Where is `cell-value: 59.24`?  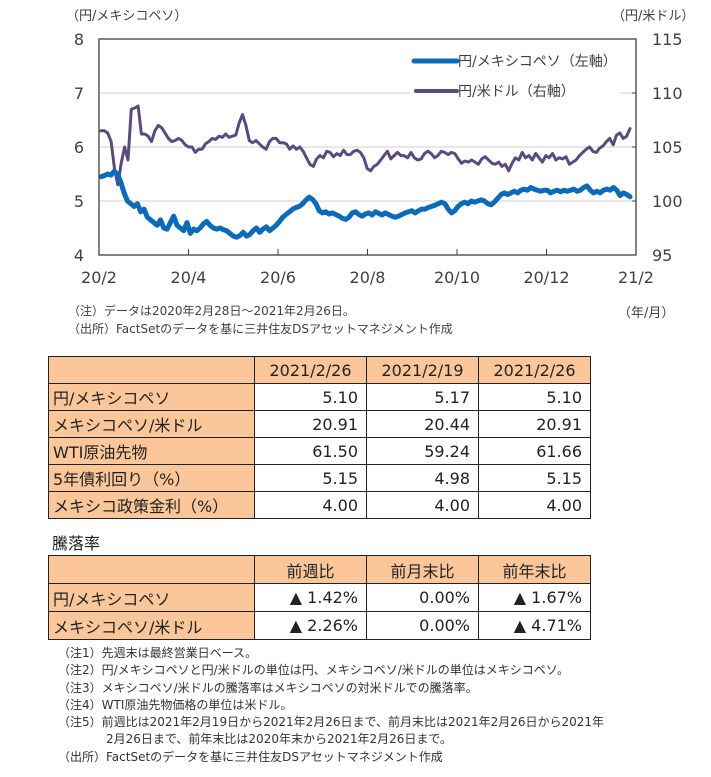 cell-value: 59.24 is located at coordinates (422, 451).